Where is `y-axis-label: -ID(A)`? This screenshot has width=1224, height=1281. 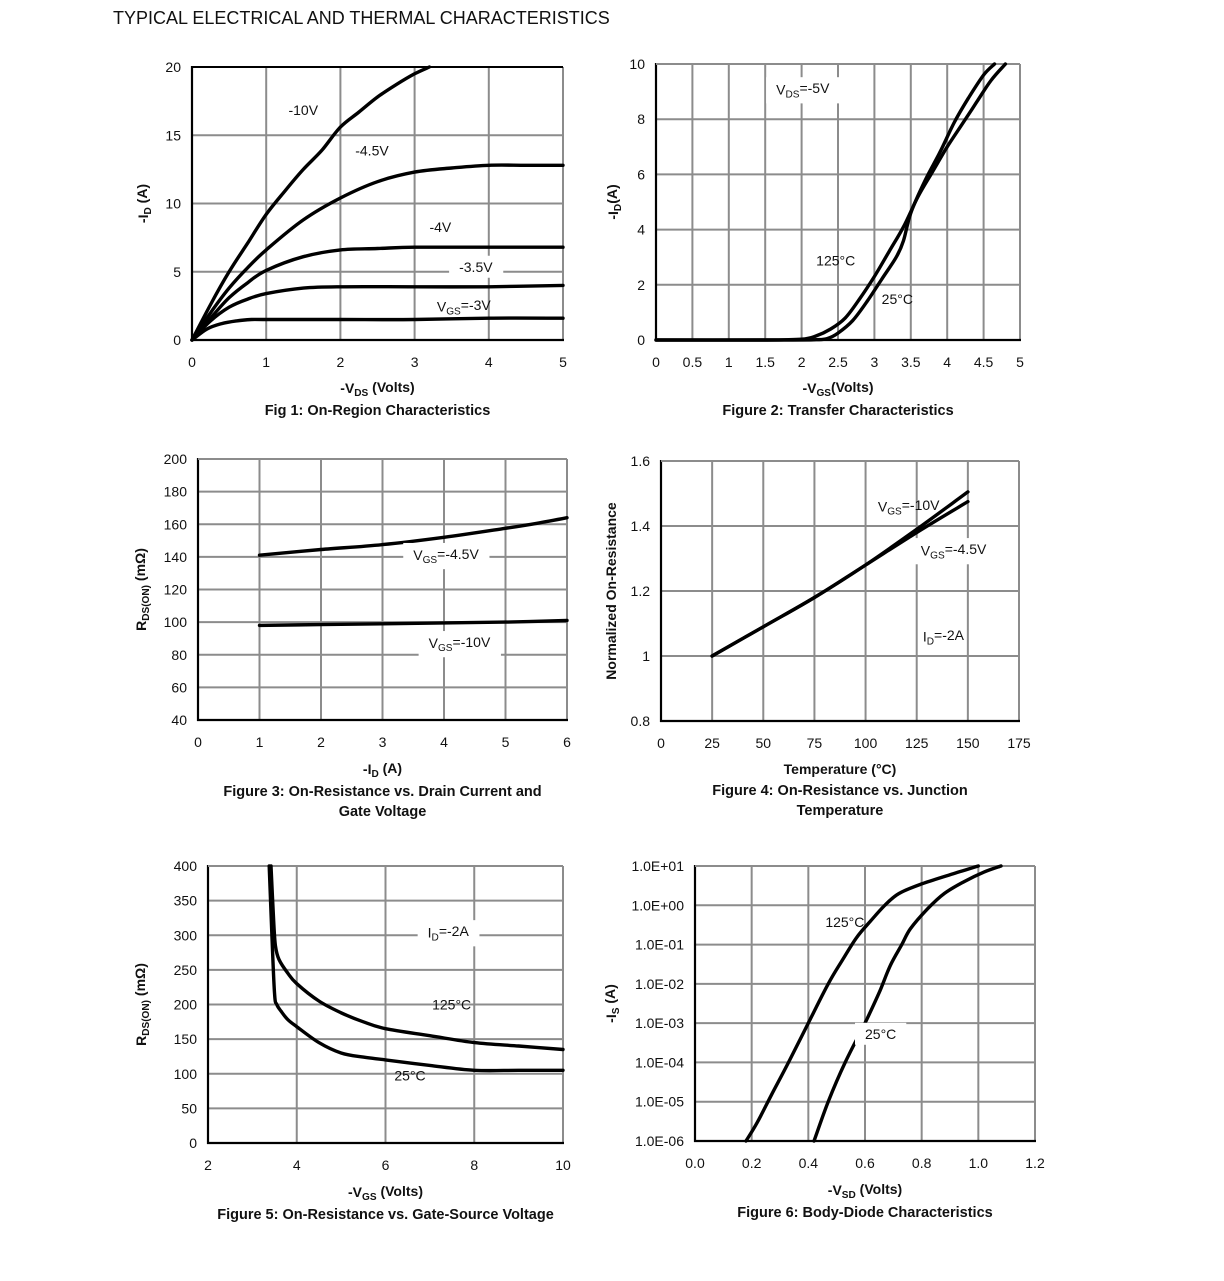
y-axis-label: -ID(A) is located at coordinates (614, 201).